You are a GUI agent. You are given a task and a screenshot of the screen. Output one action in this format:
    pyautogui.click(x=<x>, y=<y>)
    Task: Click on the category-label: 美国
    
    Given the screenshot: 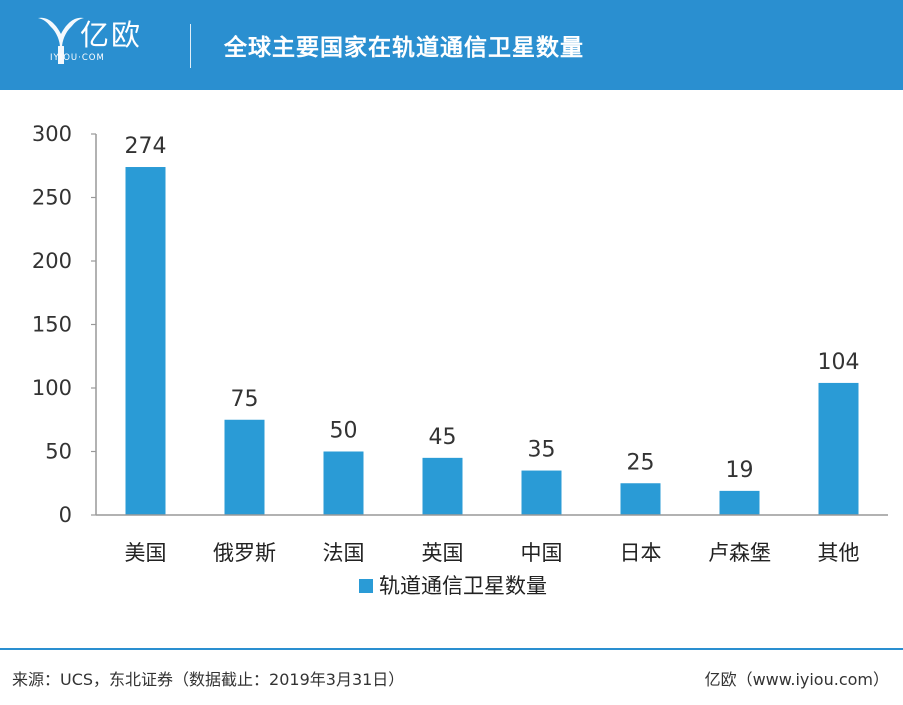 What is the action you would take?
    pyautogui.click(x=146, y=553)
    